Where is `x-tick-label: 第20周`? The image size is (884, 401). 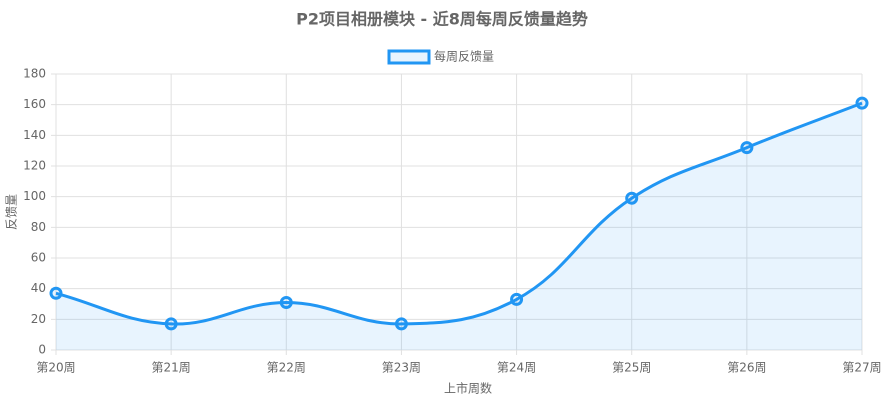 x-tick-label: 第20周 is located at coordinates (55, 368).